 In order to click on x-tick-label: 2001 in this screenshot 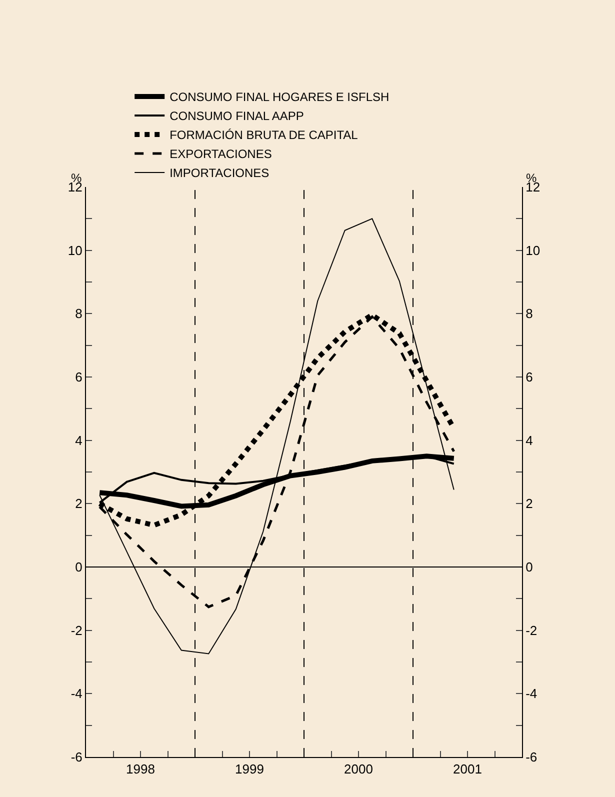, I will do `click(467, 769)`.